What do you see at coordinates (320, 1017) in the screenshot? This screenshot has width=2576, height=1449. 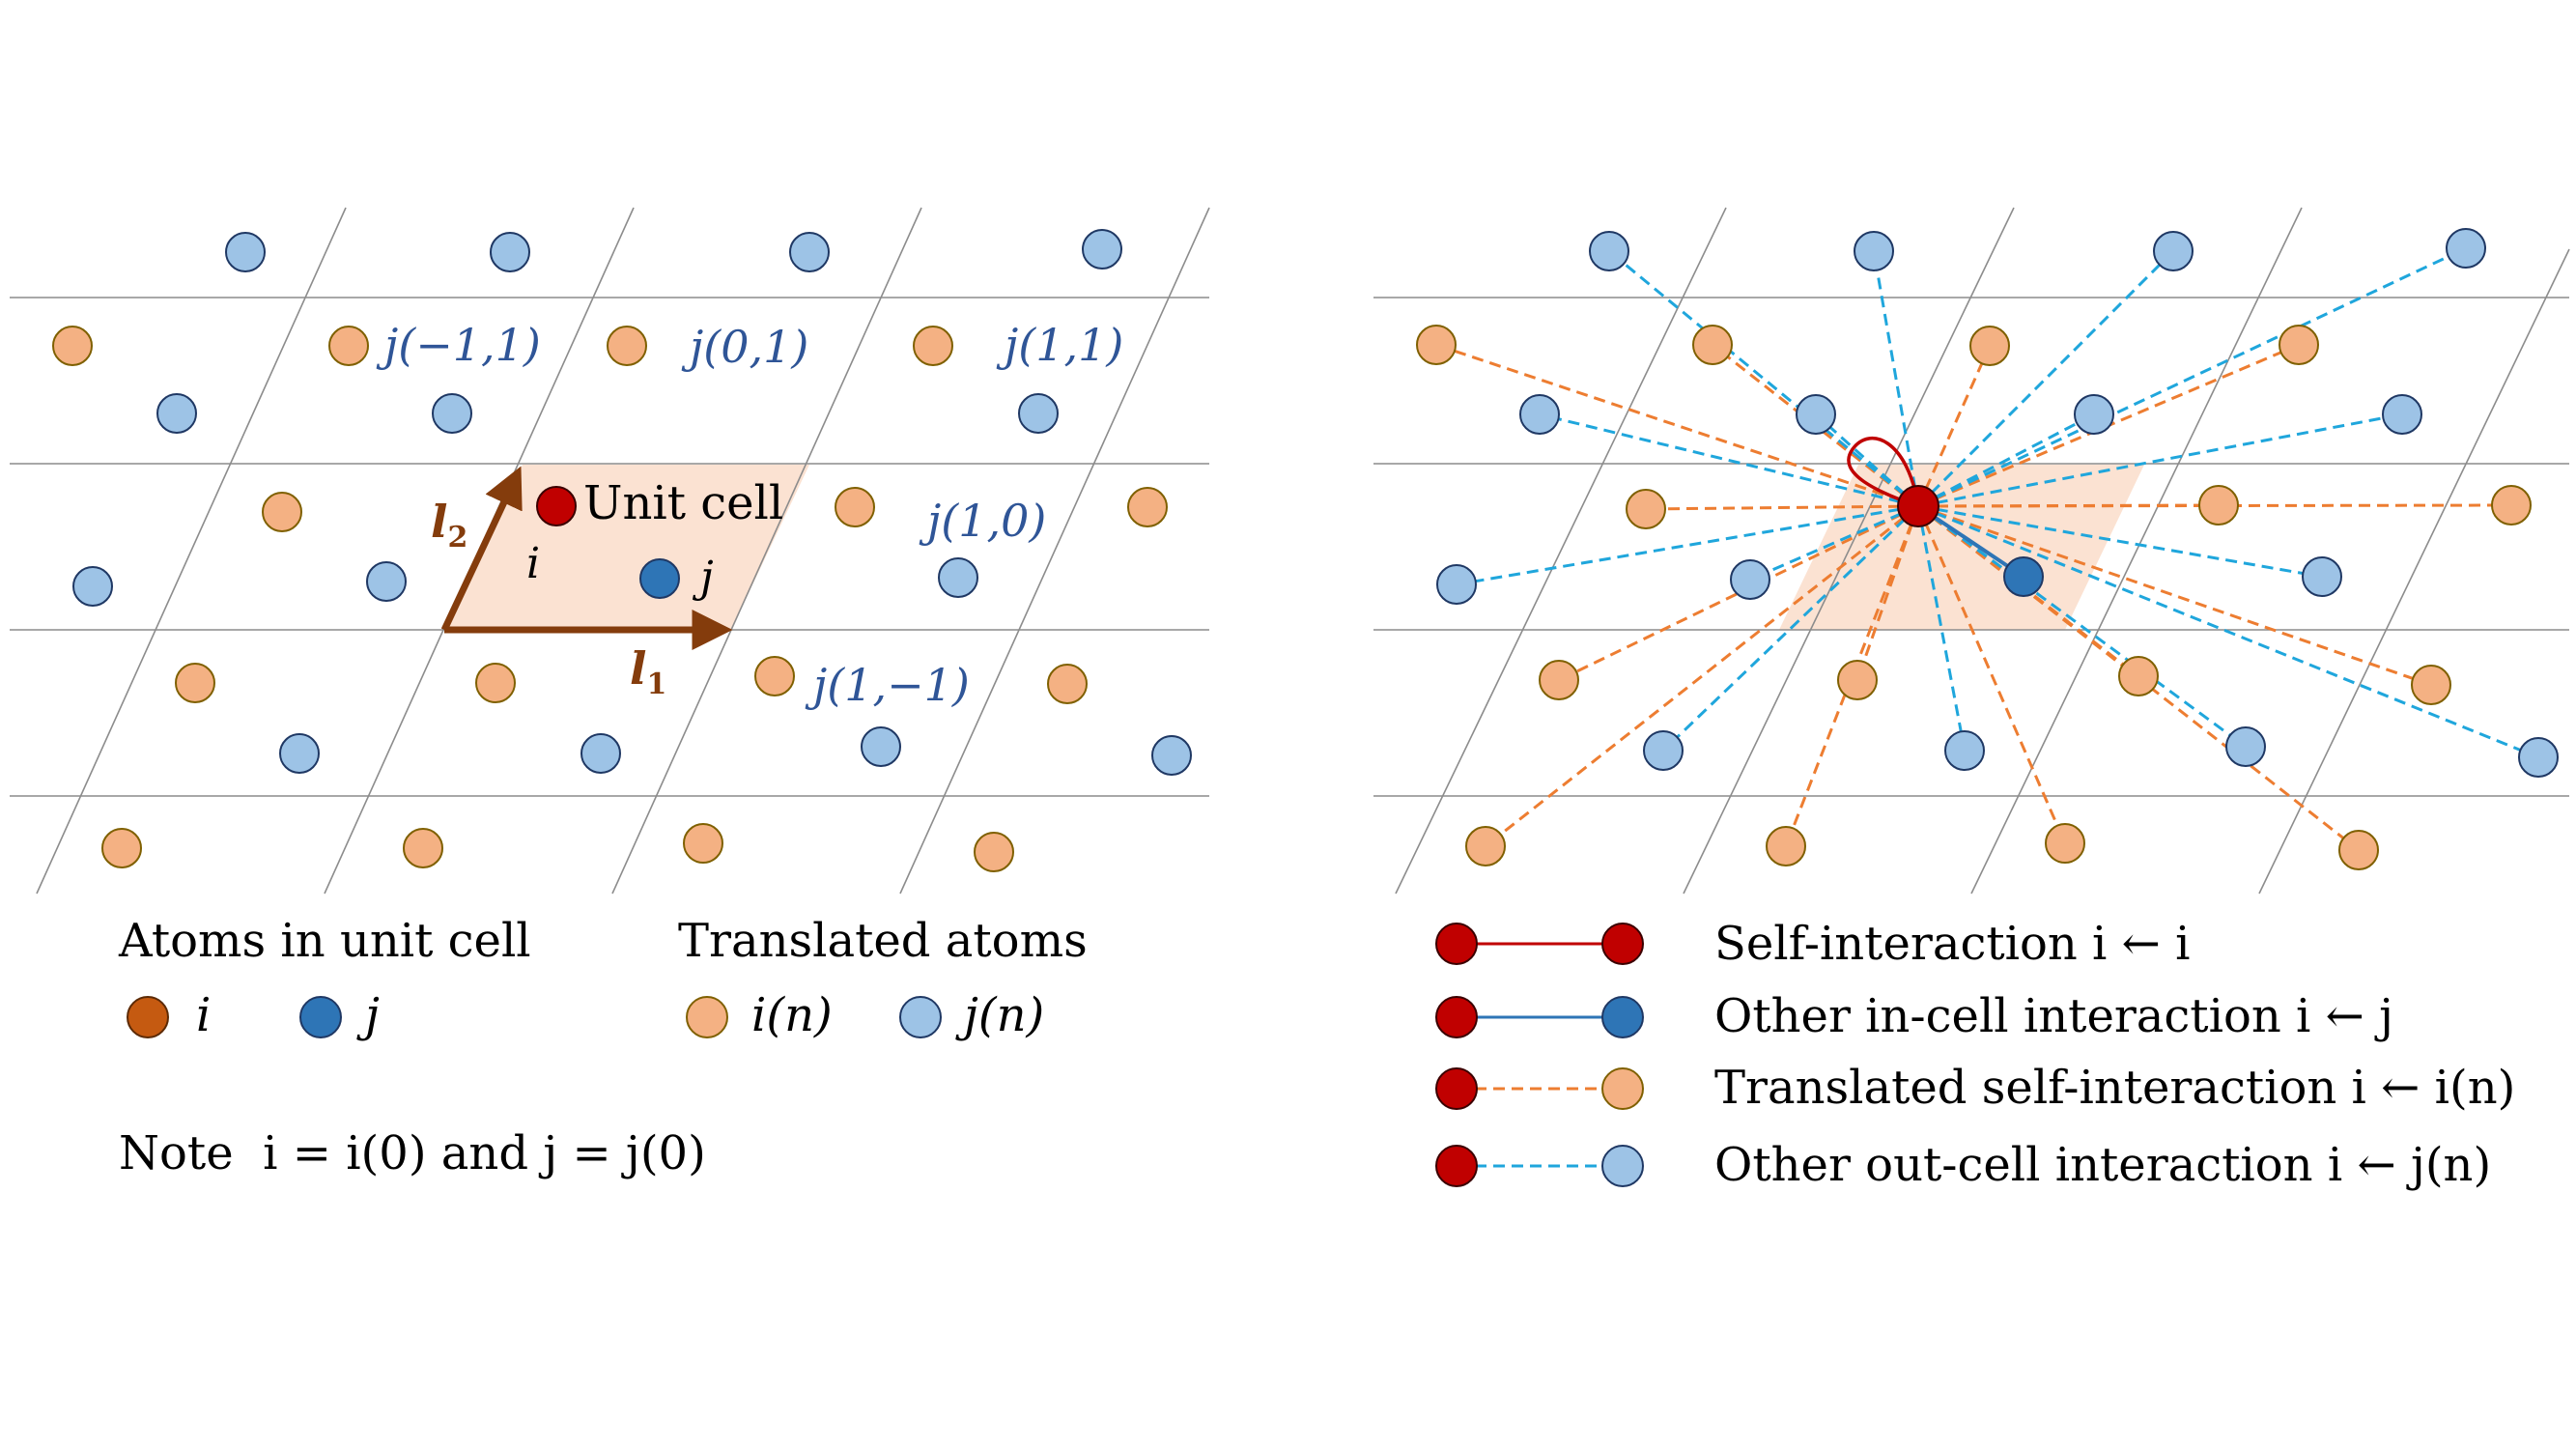 I see `legend-atom-j-in-cell` at bounding box center [320, 1017].